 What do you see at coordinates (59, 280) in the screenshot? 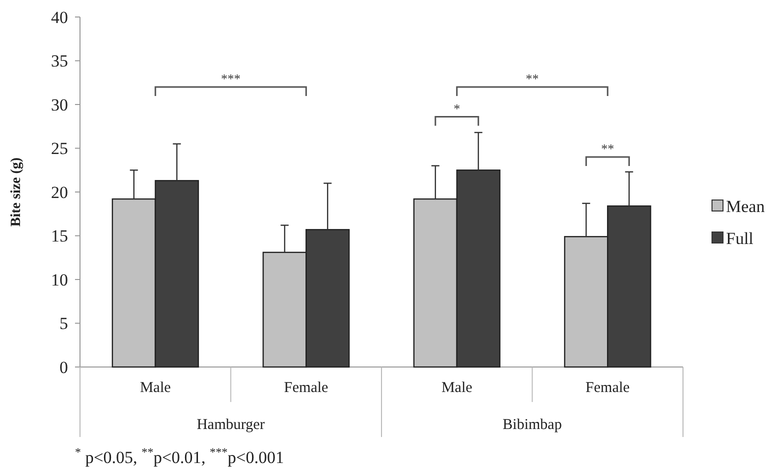
I see `y-tick-label: 10` at bounding box center [59, 280].